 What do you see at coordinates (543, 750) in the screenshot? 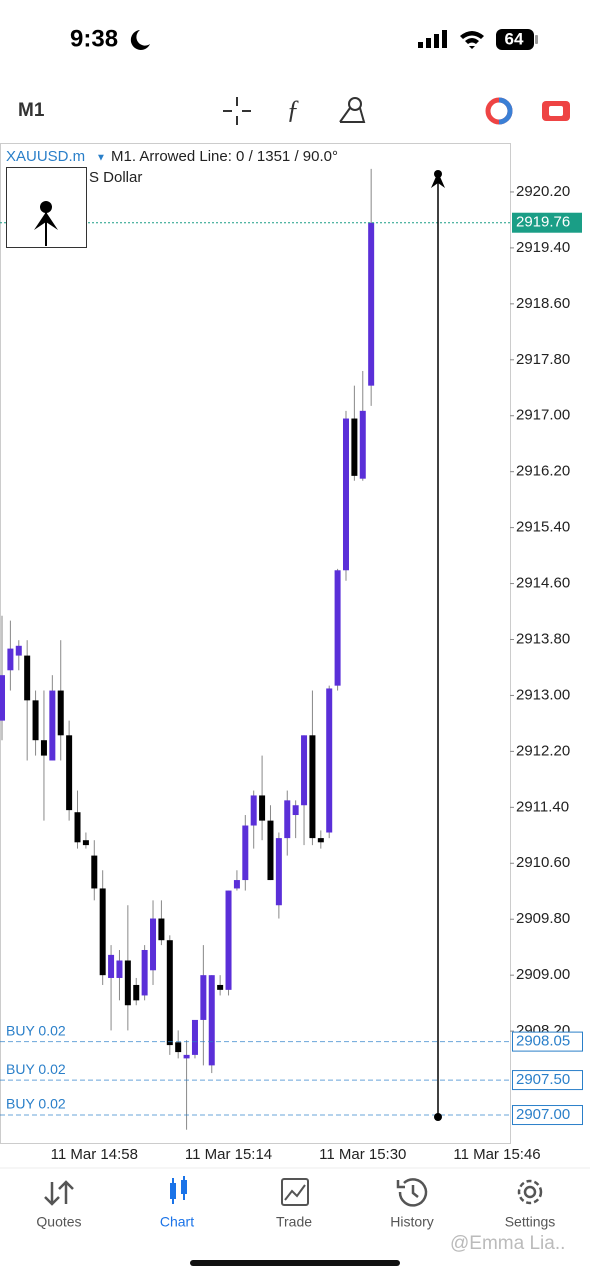
I see `y-tick-label: 2912.20` at bounding box center [543, 750].